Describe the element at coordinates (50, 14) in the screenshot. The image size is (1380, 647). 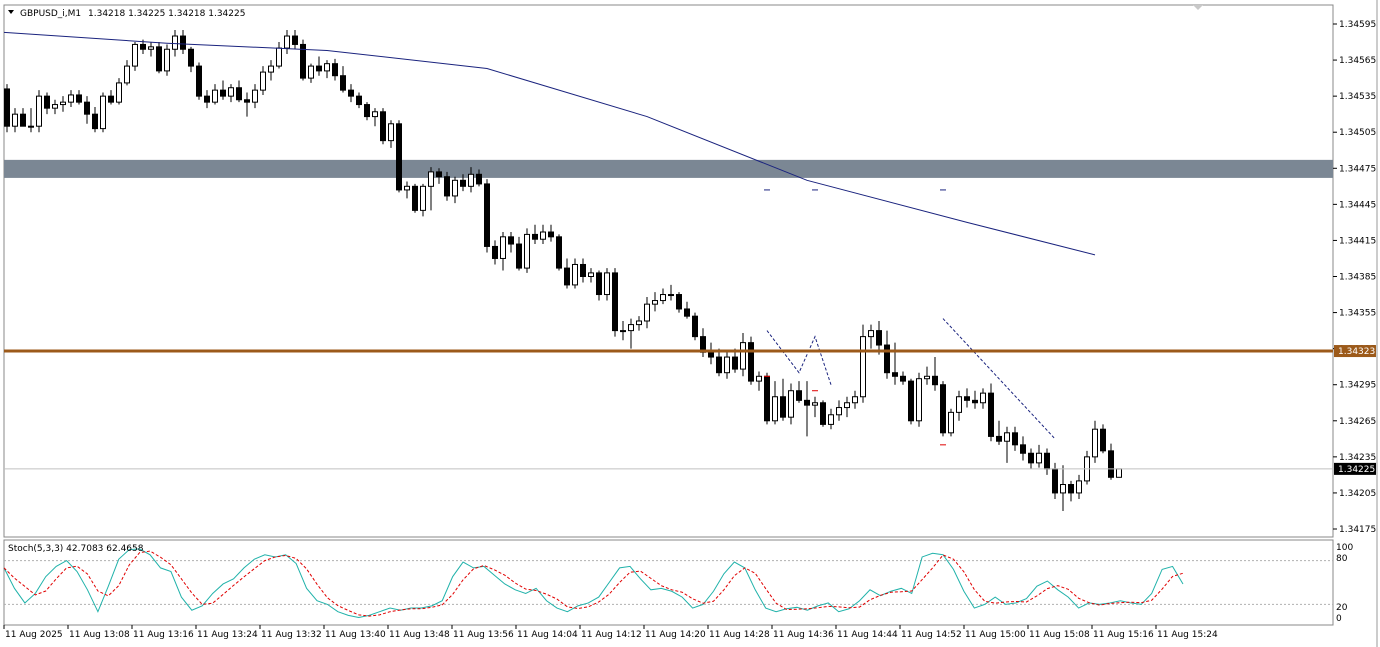
I see `chart-symbol-label: GBPUSD_i,M1` at that location.